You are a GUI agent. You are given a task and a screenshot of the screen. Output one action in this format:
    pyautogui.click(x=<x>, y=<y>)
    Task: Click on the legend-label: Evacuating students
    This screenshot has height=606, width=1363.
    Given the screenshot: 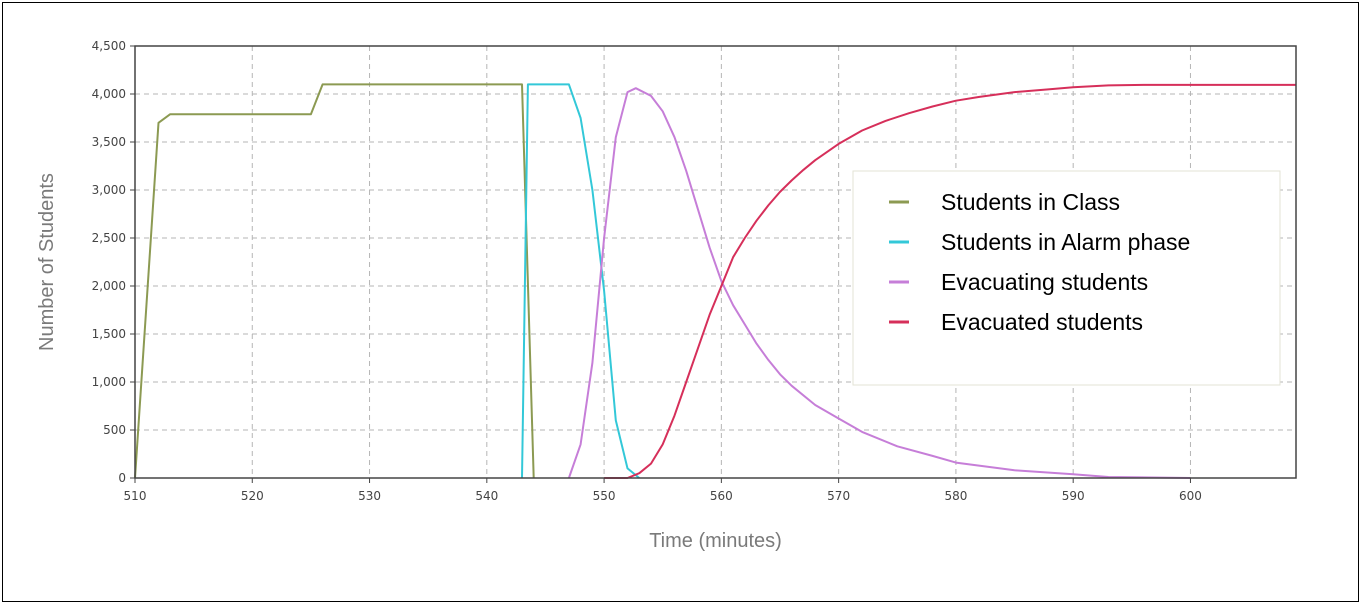 What is the action you would take?
    pyautogui.click(x=1044, y=282)
    